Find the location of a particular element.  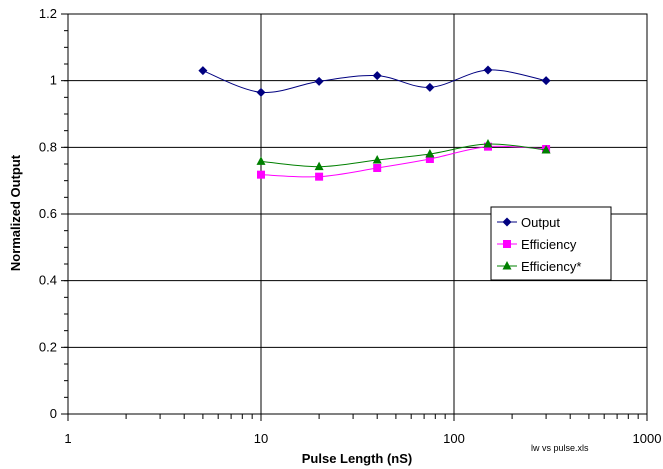

x-tick-label: 1000 is located at coordinates (647, 438).